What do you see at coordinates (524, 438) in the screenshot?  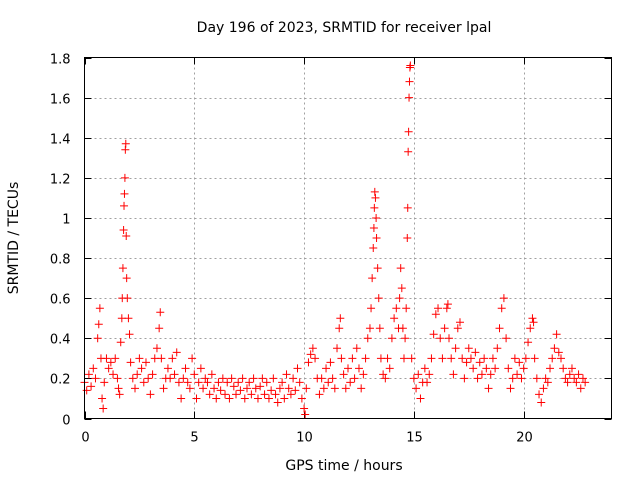 I see `x-tick-label: 20` at bounding box center [524, 438].